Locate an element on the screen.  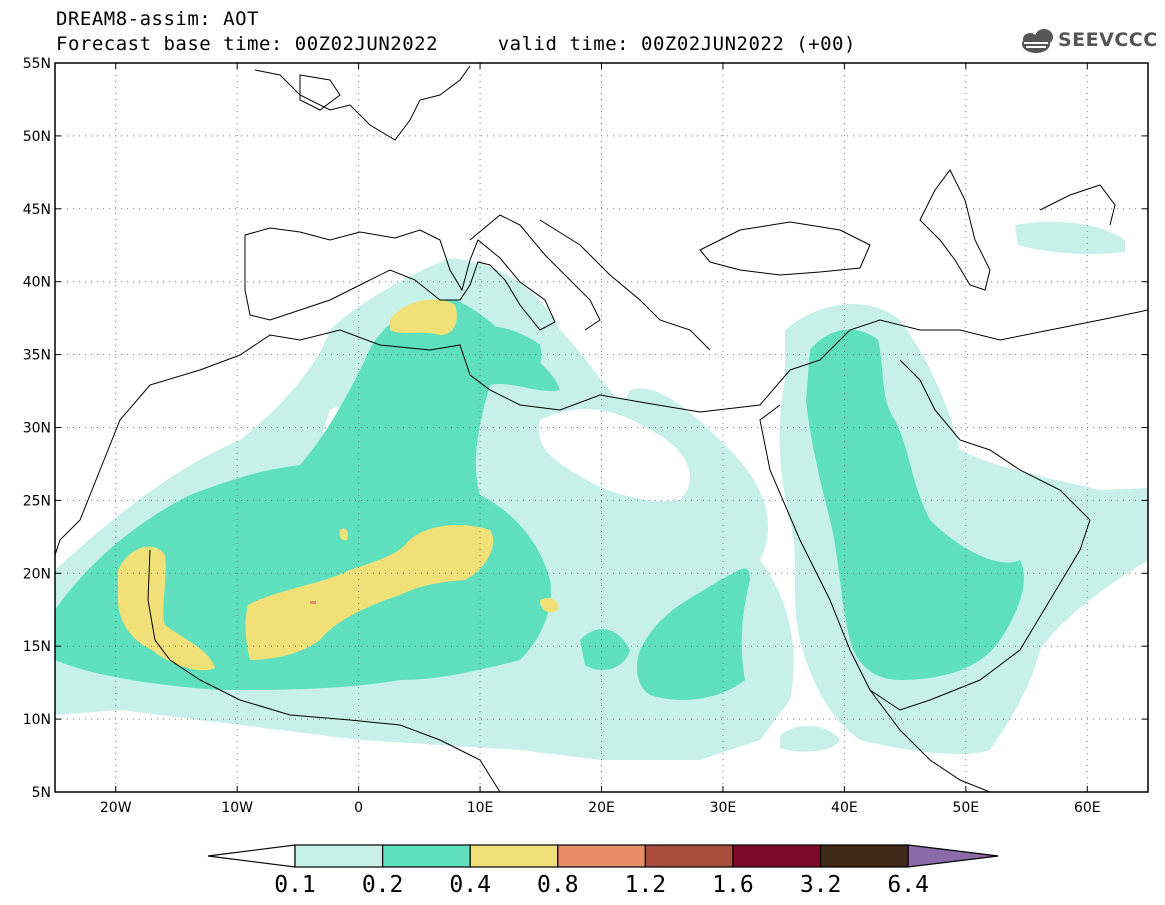
colorbar-label: 1.6 is located at coordinates (733, 885).